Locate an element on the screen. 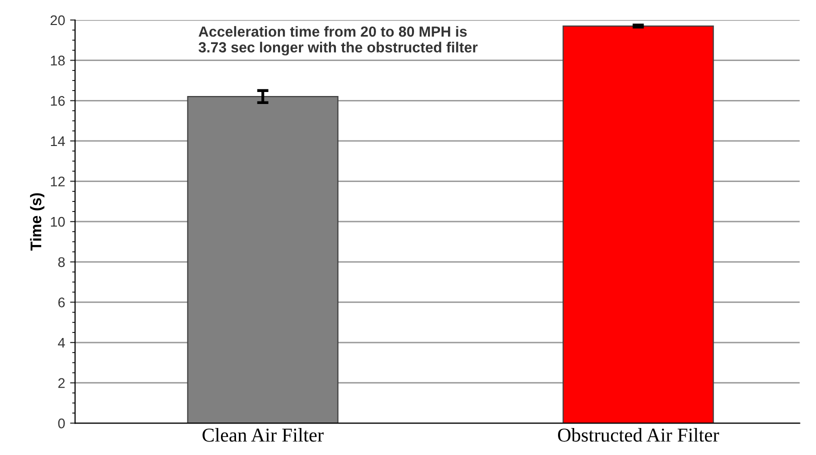 The image size is (816, 455). y-tick-label: 0 is located at coordinates (61, 423).